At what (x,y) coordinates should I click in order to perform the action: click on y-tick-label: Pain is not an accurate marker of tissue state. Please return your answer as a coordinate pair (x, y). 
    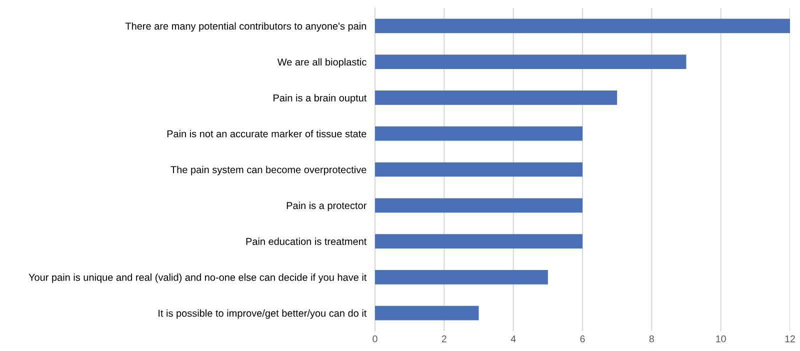
    Looking at the image, I should click on (266, 134).